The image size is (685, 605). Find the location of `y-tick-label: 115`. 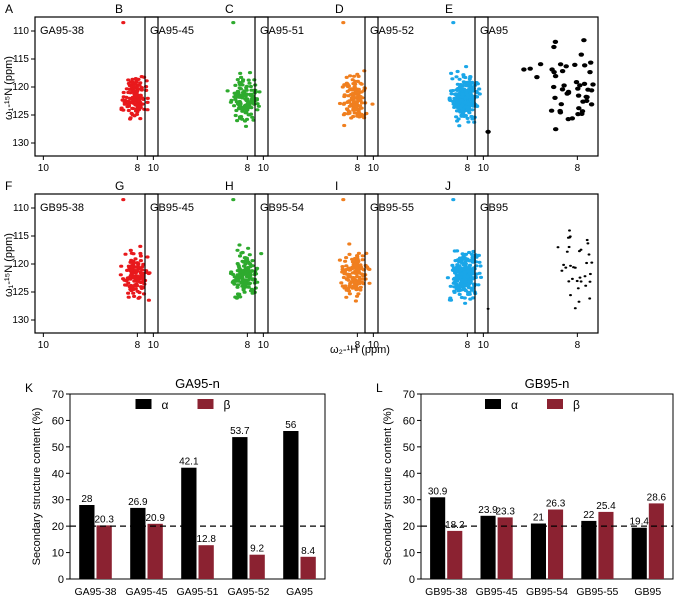

y-tick-label: 115 is located at coordinates (21, 59).